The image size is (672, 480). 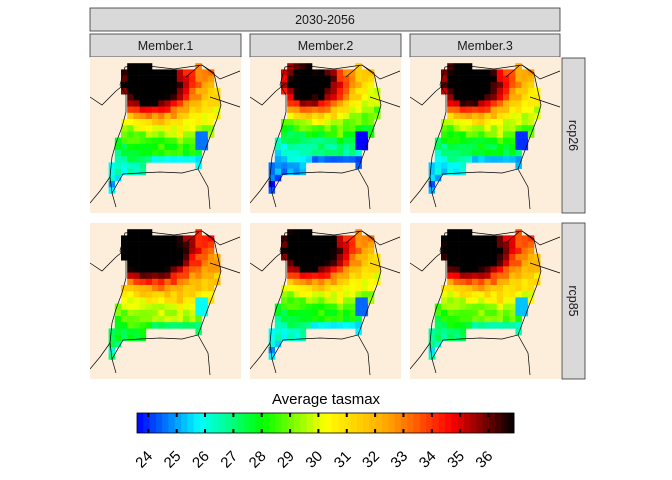 I want to click on legend-tick-label: 24, so click(x=144, y=460).